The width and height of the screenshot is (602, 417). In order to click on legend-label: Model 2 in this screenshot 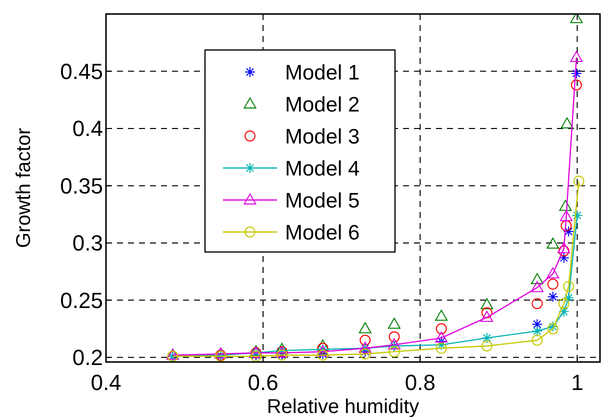, I will do `click(322, 104)`.